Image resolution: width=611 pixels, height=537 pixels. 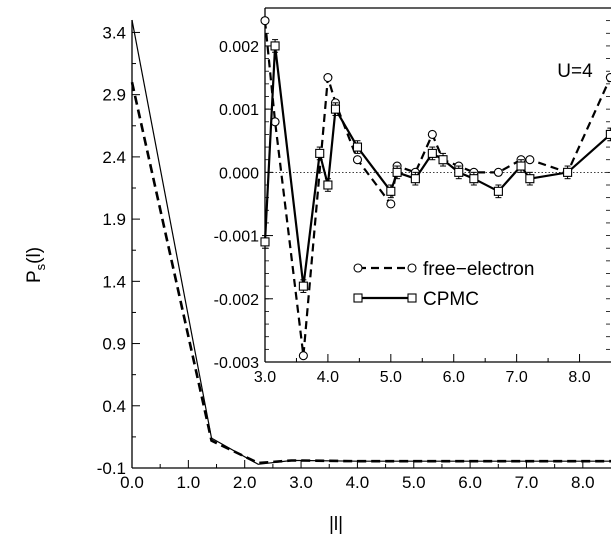 What do you see at coordinates (236, 237) in the screenshot?
I see `inset-y-tick-label: -0.001` at bounding box center [236, 237].